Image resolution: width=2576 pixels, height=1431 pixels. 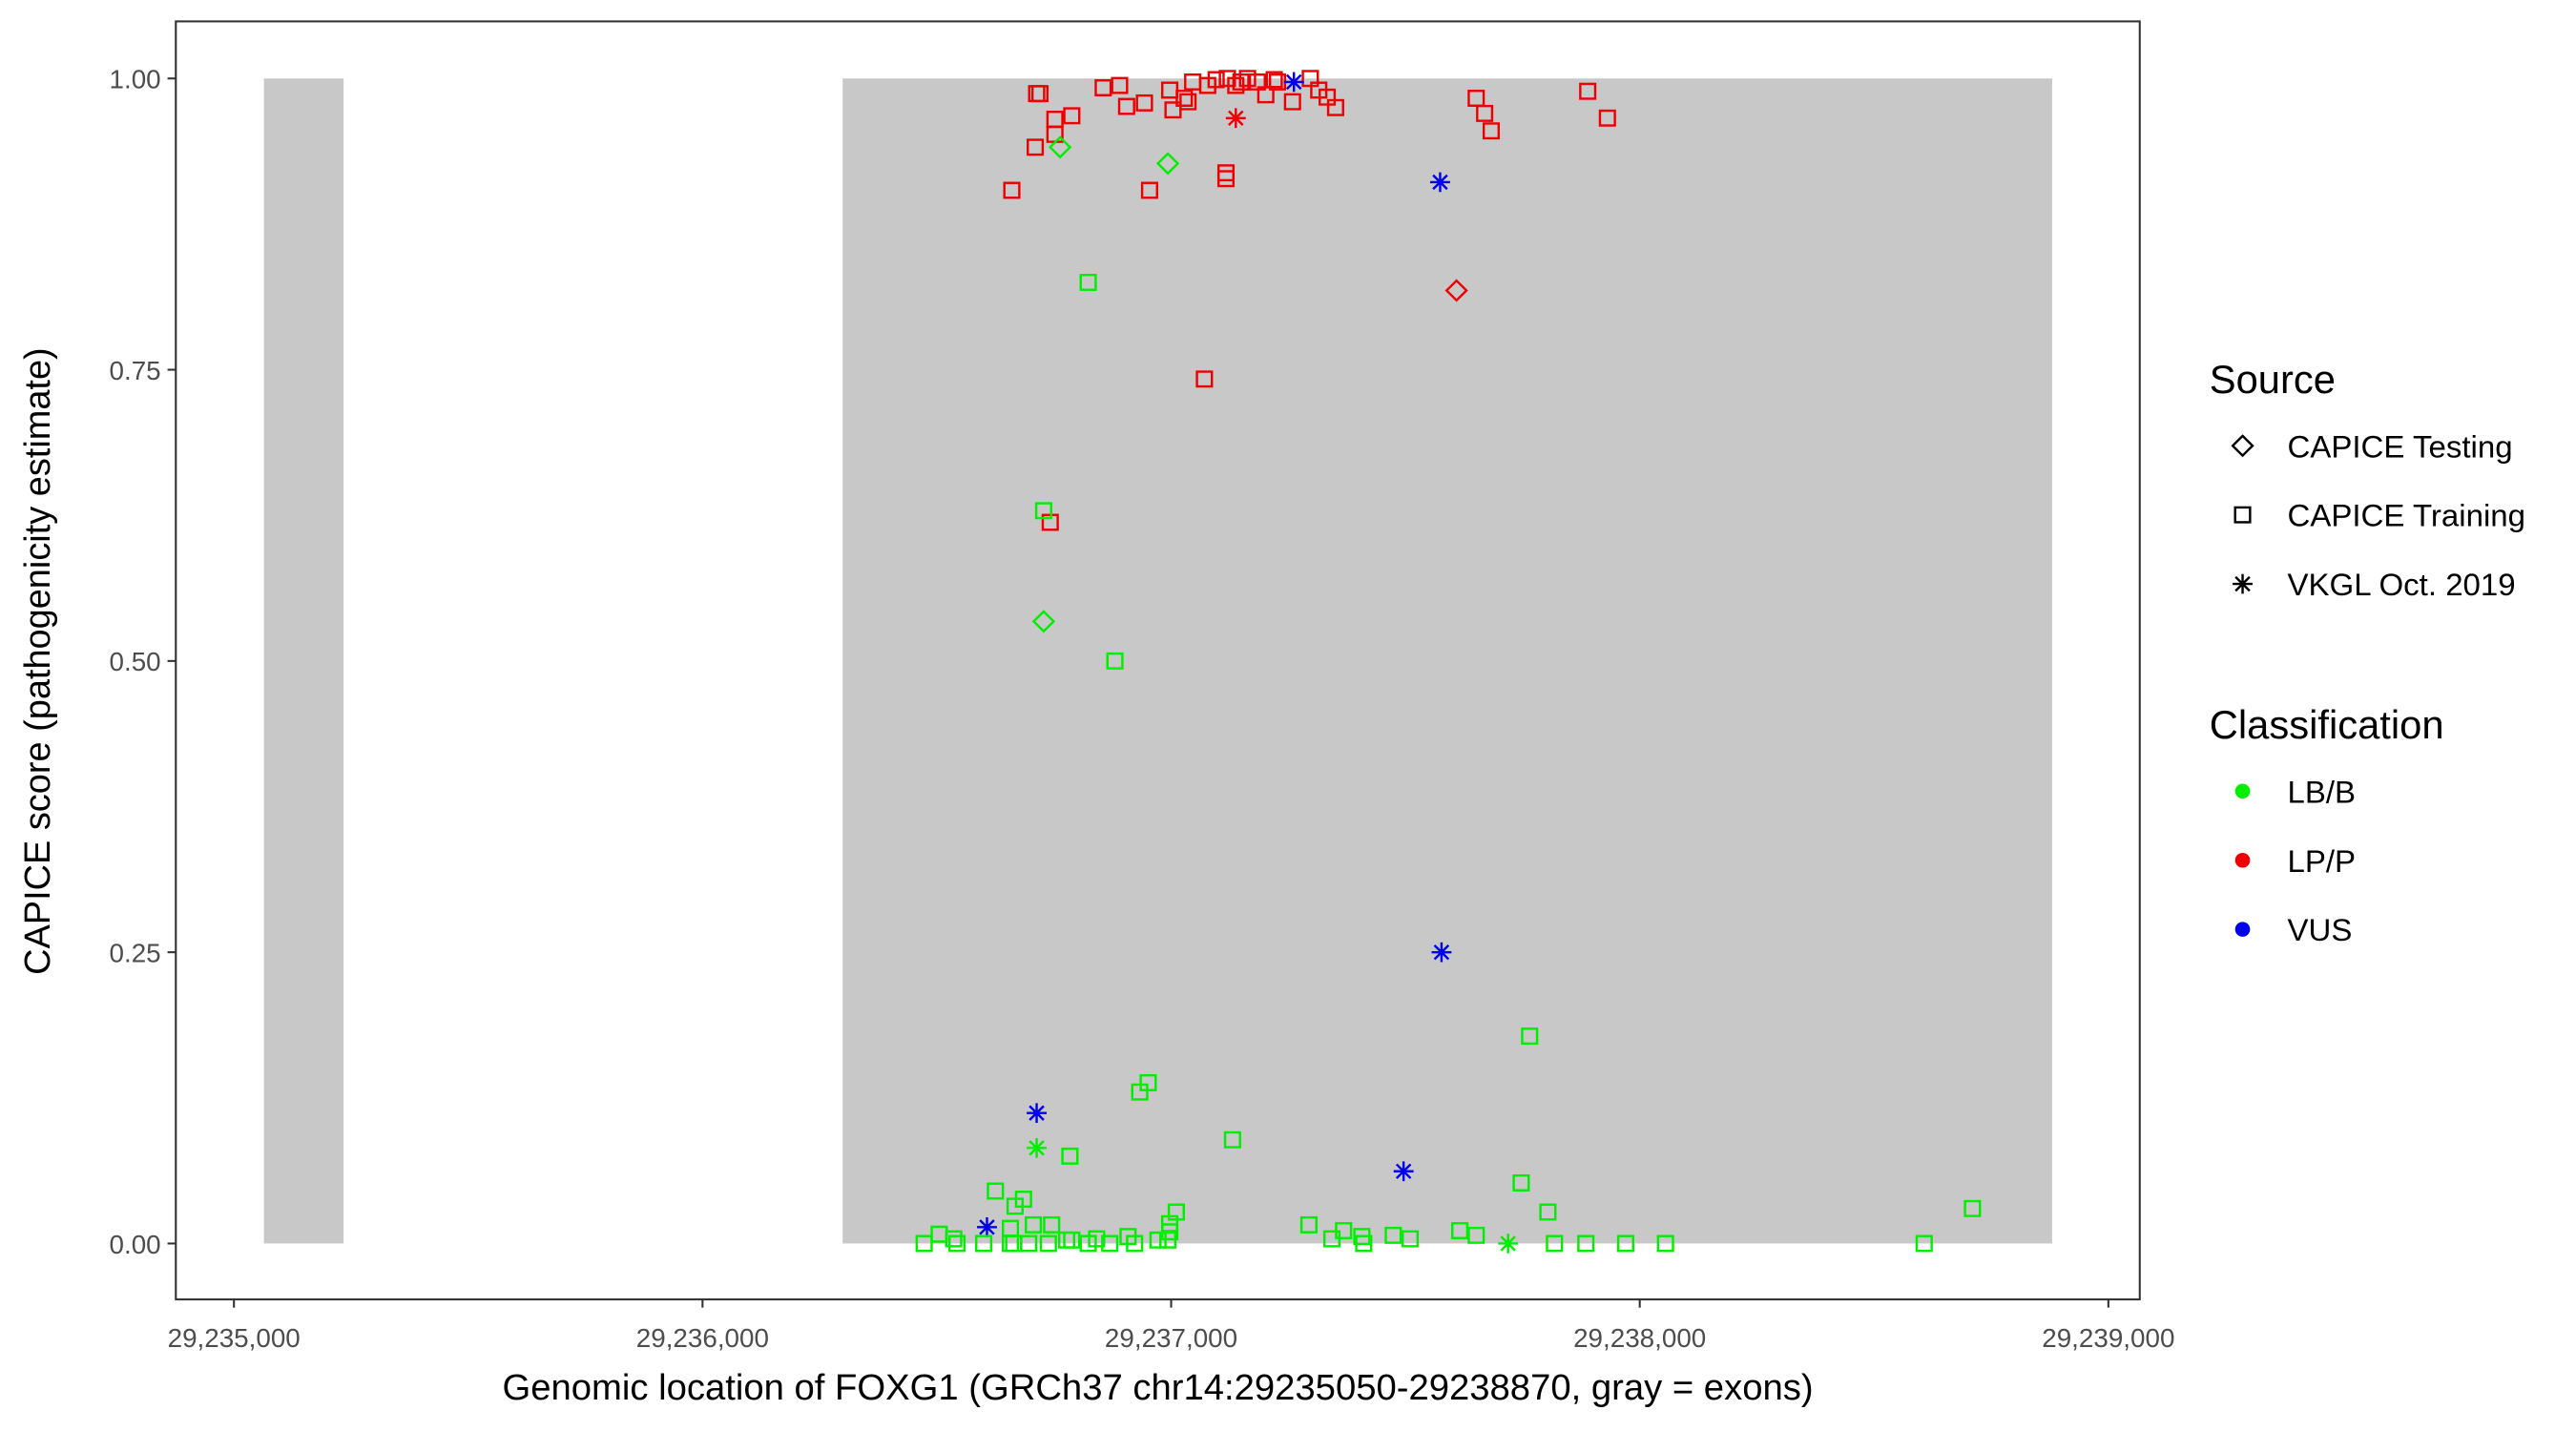 What do you see at coordinates (2108, 1338) in the screenshot?
I see `x-tick-label: 29,239,000` at bounding box center [2108, 1338].